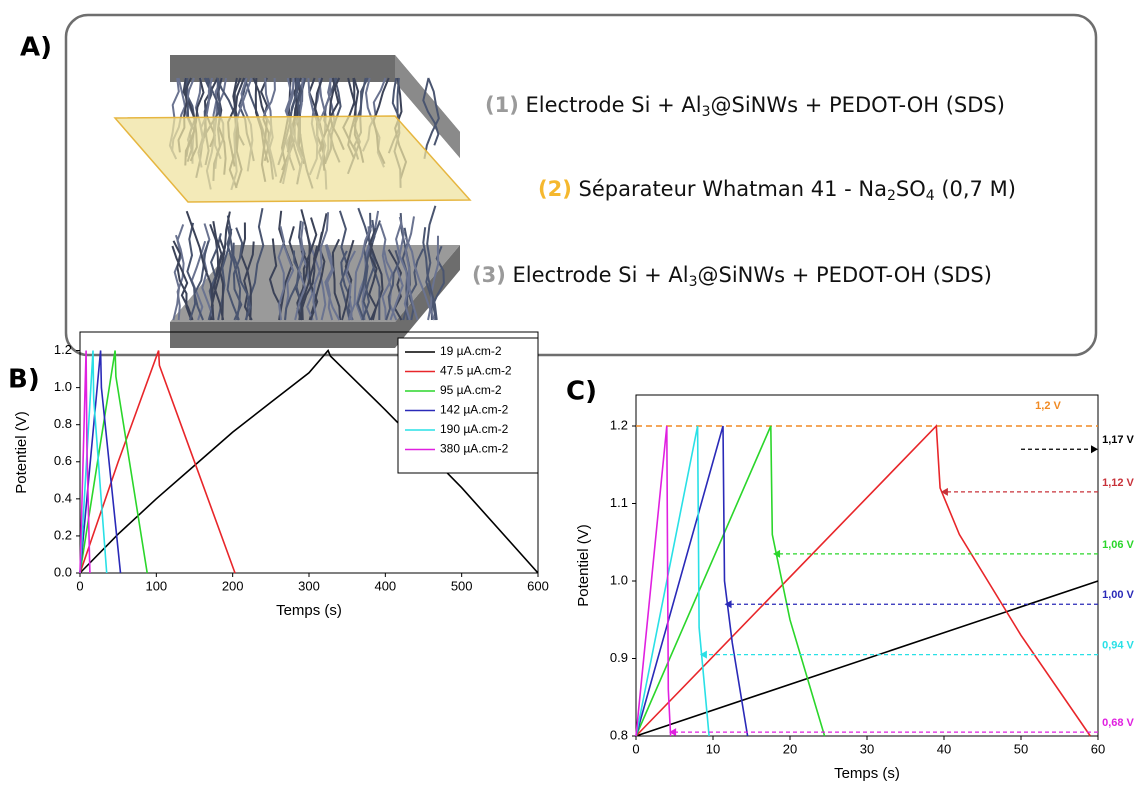 This screenshot has height=794, width=1141. I want to click on y-tick-label: 1.1, so click(619, 502).